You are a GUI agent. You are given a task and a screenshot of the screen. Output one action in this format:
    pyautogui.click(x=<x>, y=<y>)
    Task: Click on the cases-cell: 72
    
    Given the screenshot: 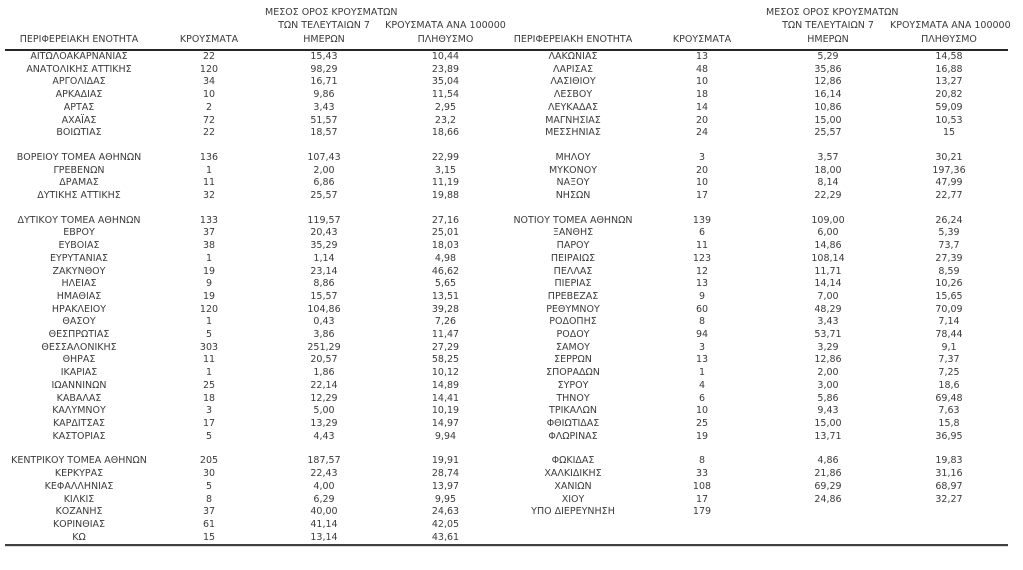 What is the action you would take?
    pyautogui.click(x=209, y=120)
    